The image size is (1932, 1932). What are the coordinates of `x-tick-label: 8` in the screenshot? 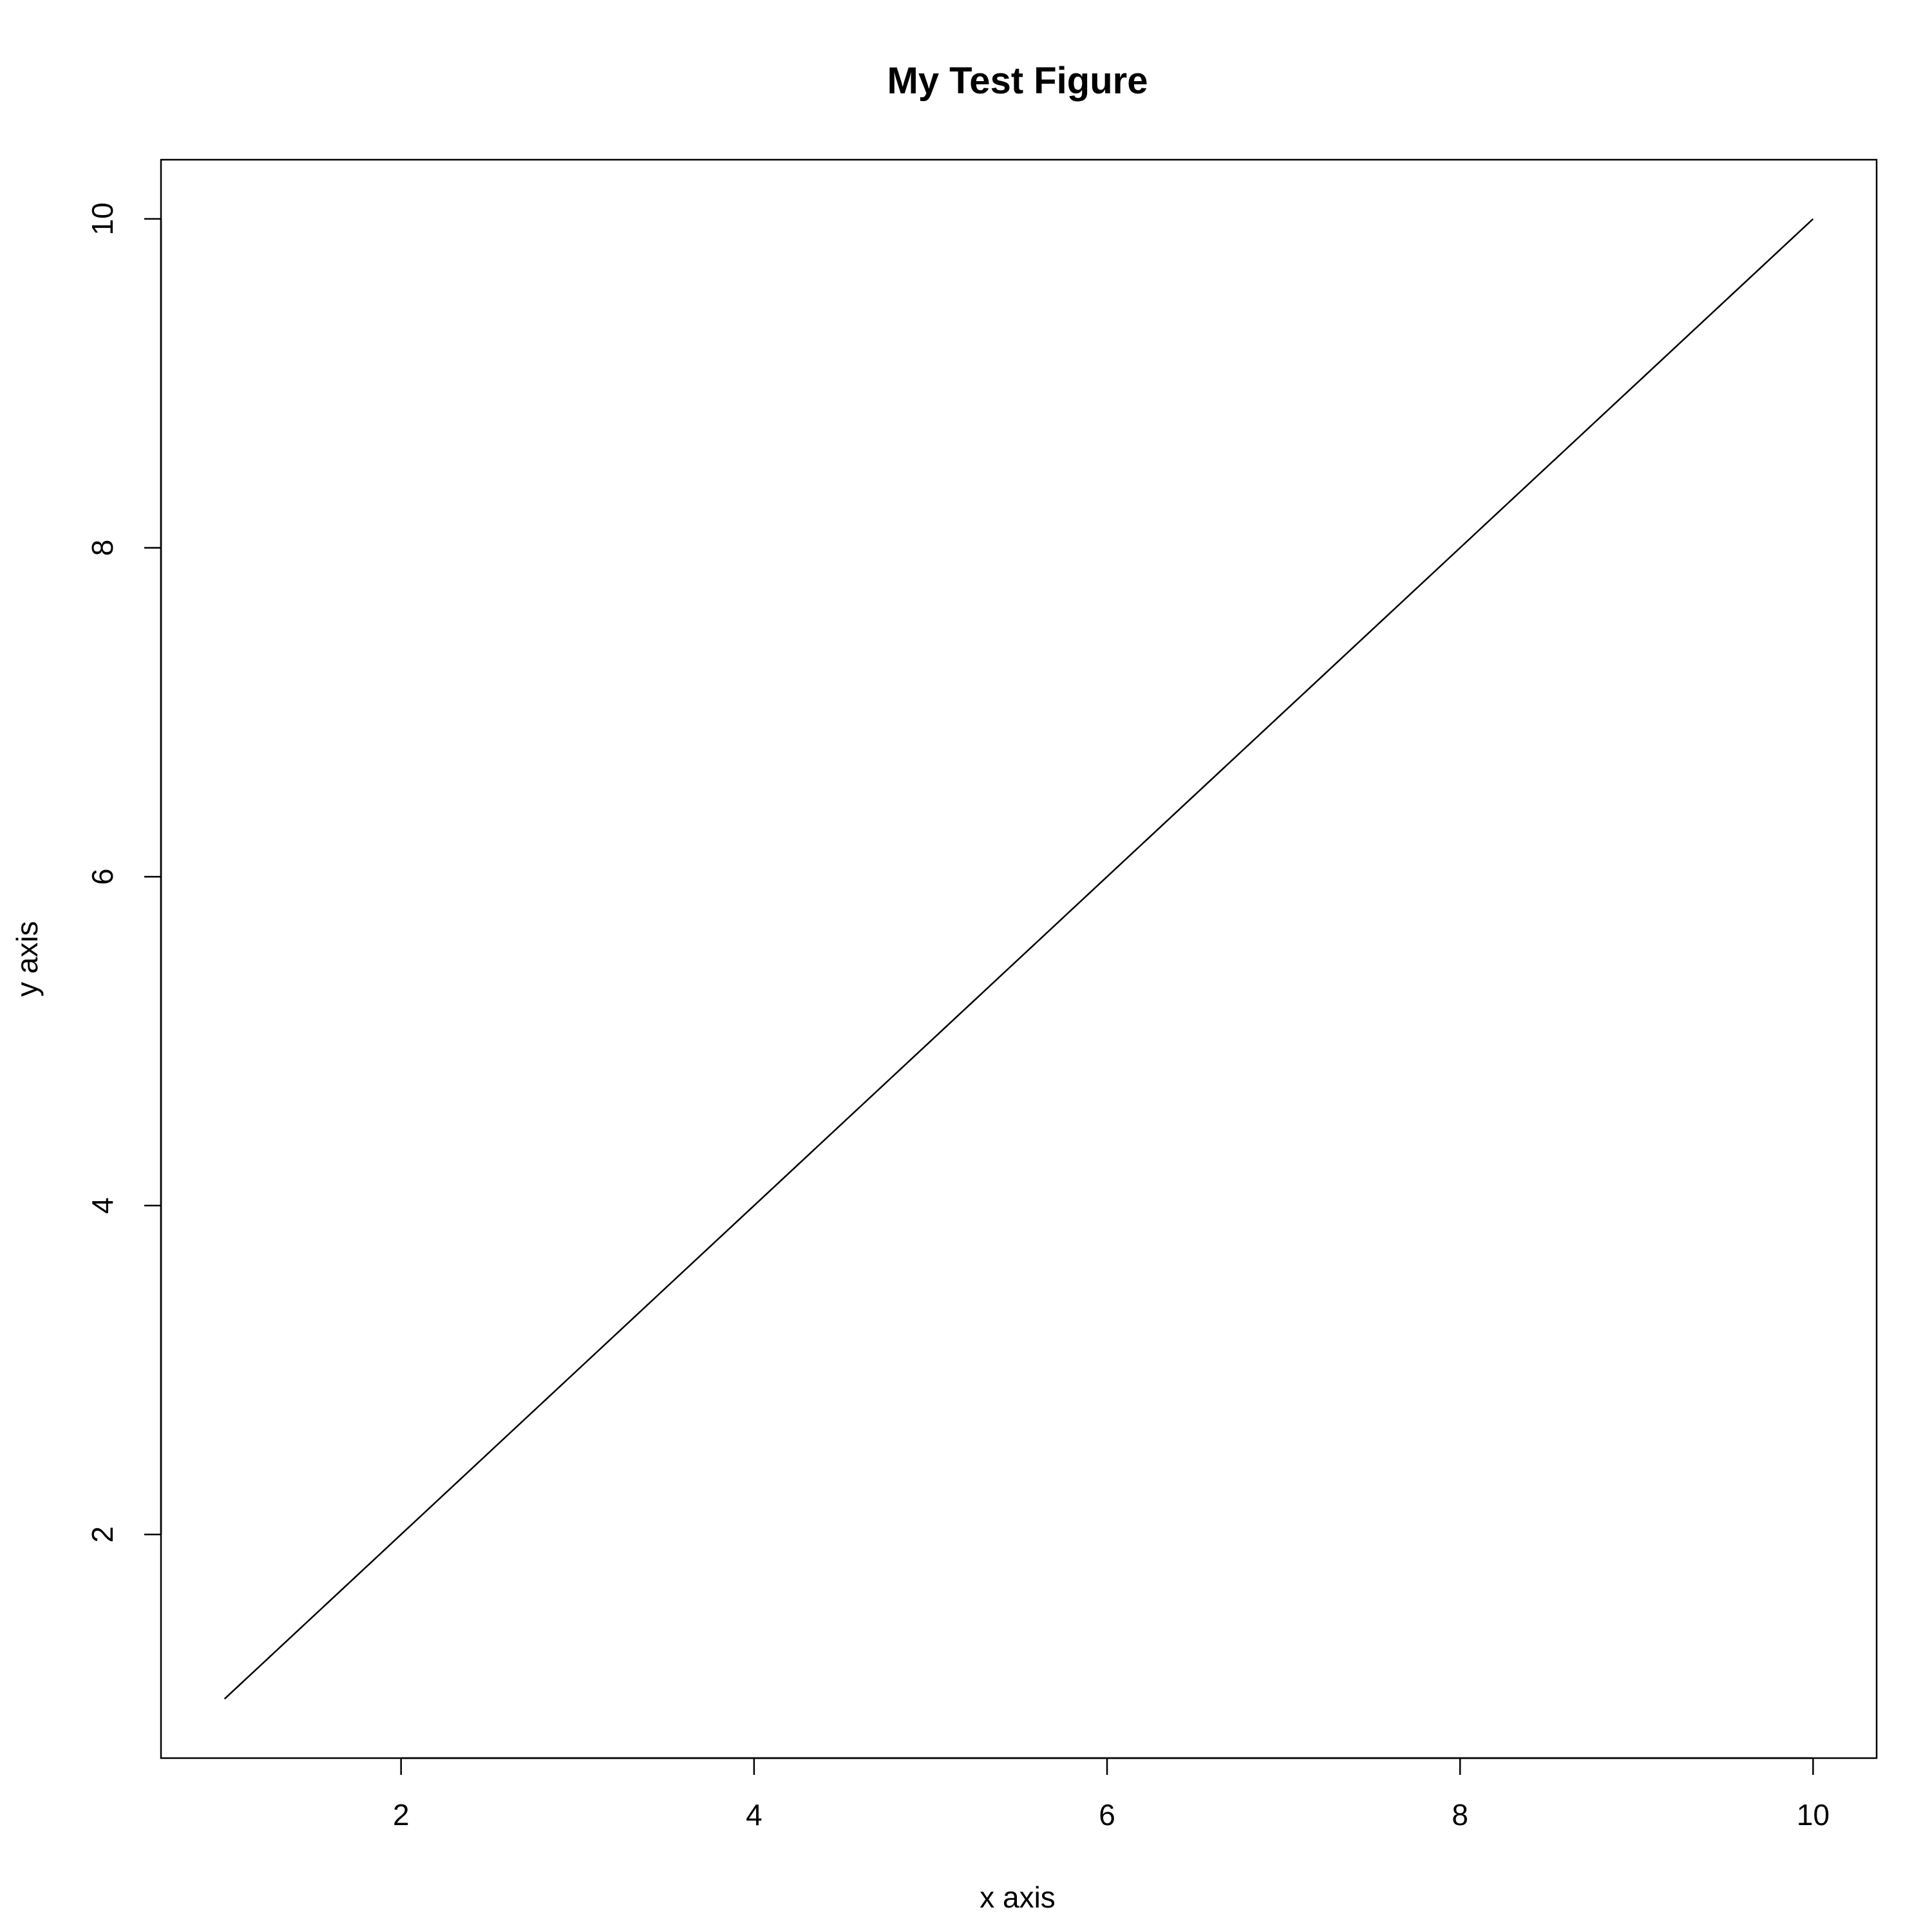 It's located at (1460, 1815).